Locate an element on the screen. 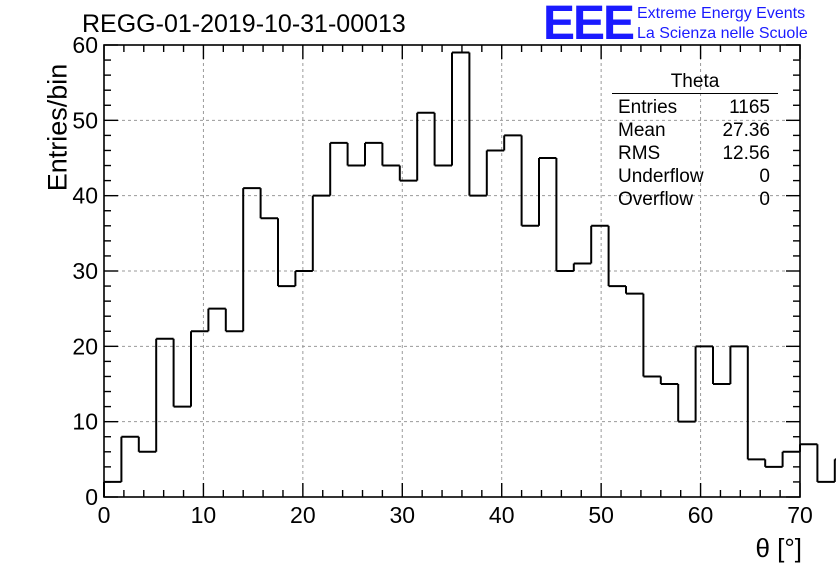 The width and height of the screenshot is (836, 572). x-tick-label: 40 is located at coordinates (502, 515).